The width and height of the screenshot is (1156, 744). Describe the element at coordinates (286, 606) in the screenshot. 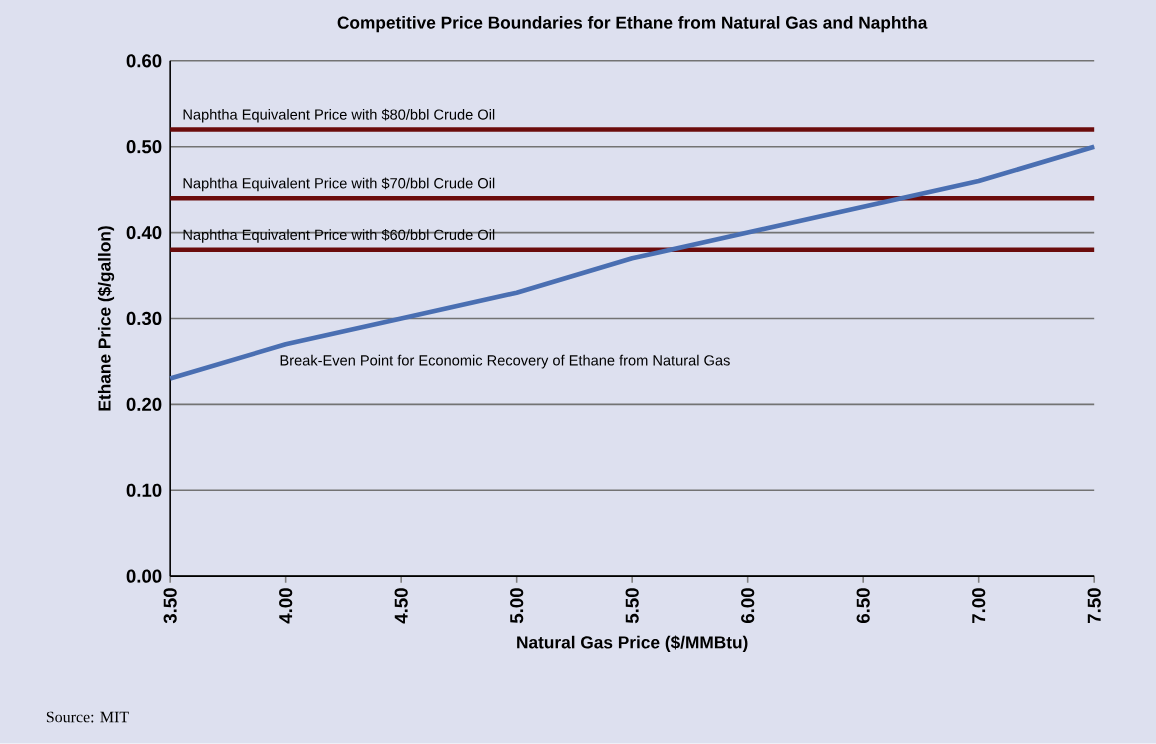

I see `x-tick-label: 4.00` at that location.